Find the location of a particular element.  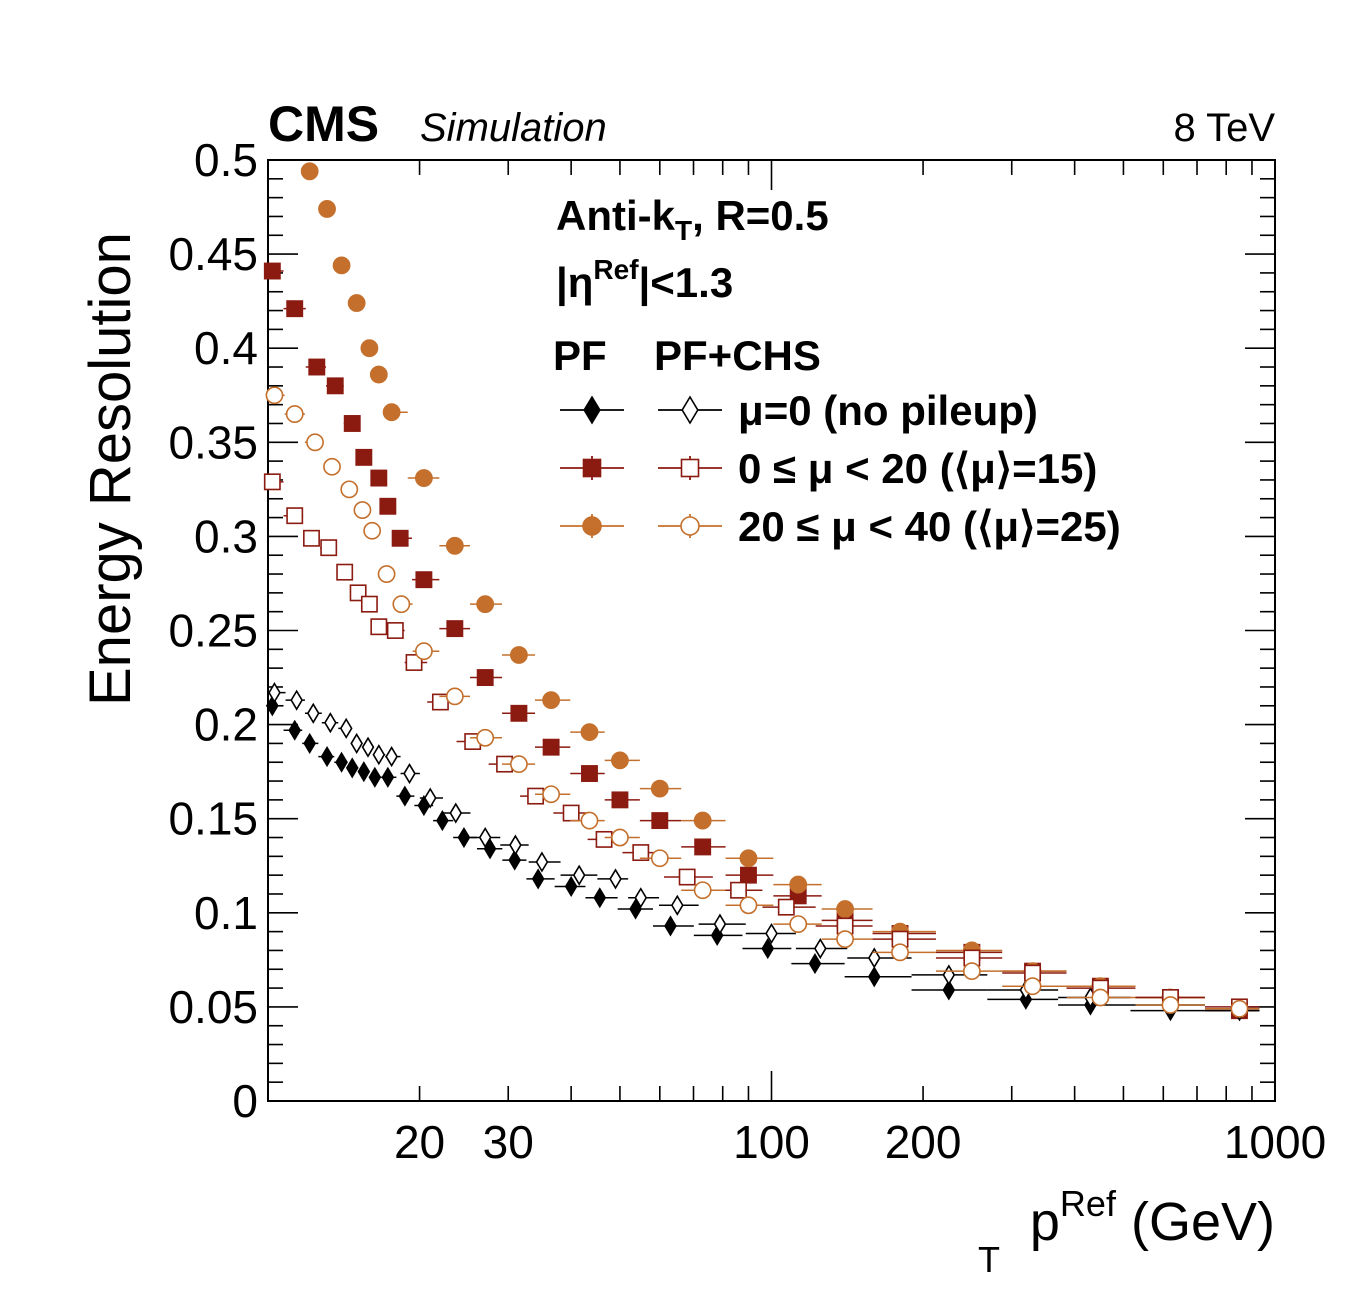

y-tick-label: 0.35 is located at coordinates (213, 442).